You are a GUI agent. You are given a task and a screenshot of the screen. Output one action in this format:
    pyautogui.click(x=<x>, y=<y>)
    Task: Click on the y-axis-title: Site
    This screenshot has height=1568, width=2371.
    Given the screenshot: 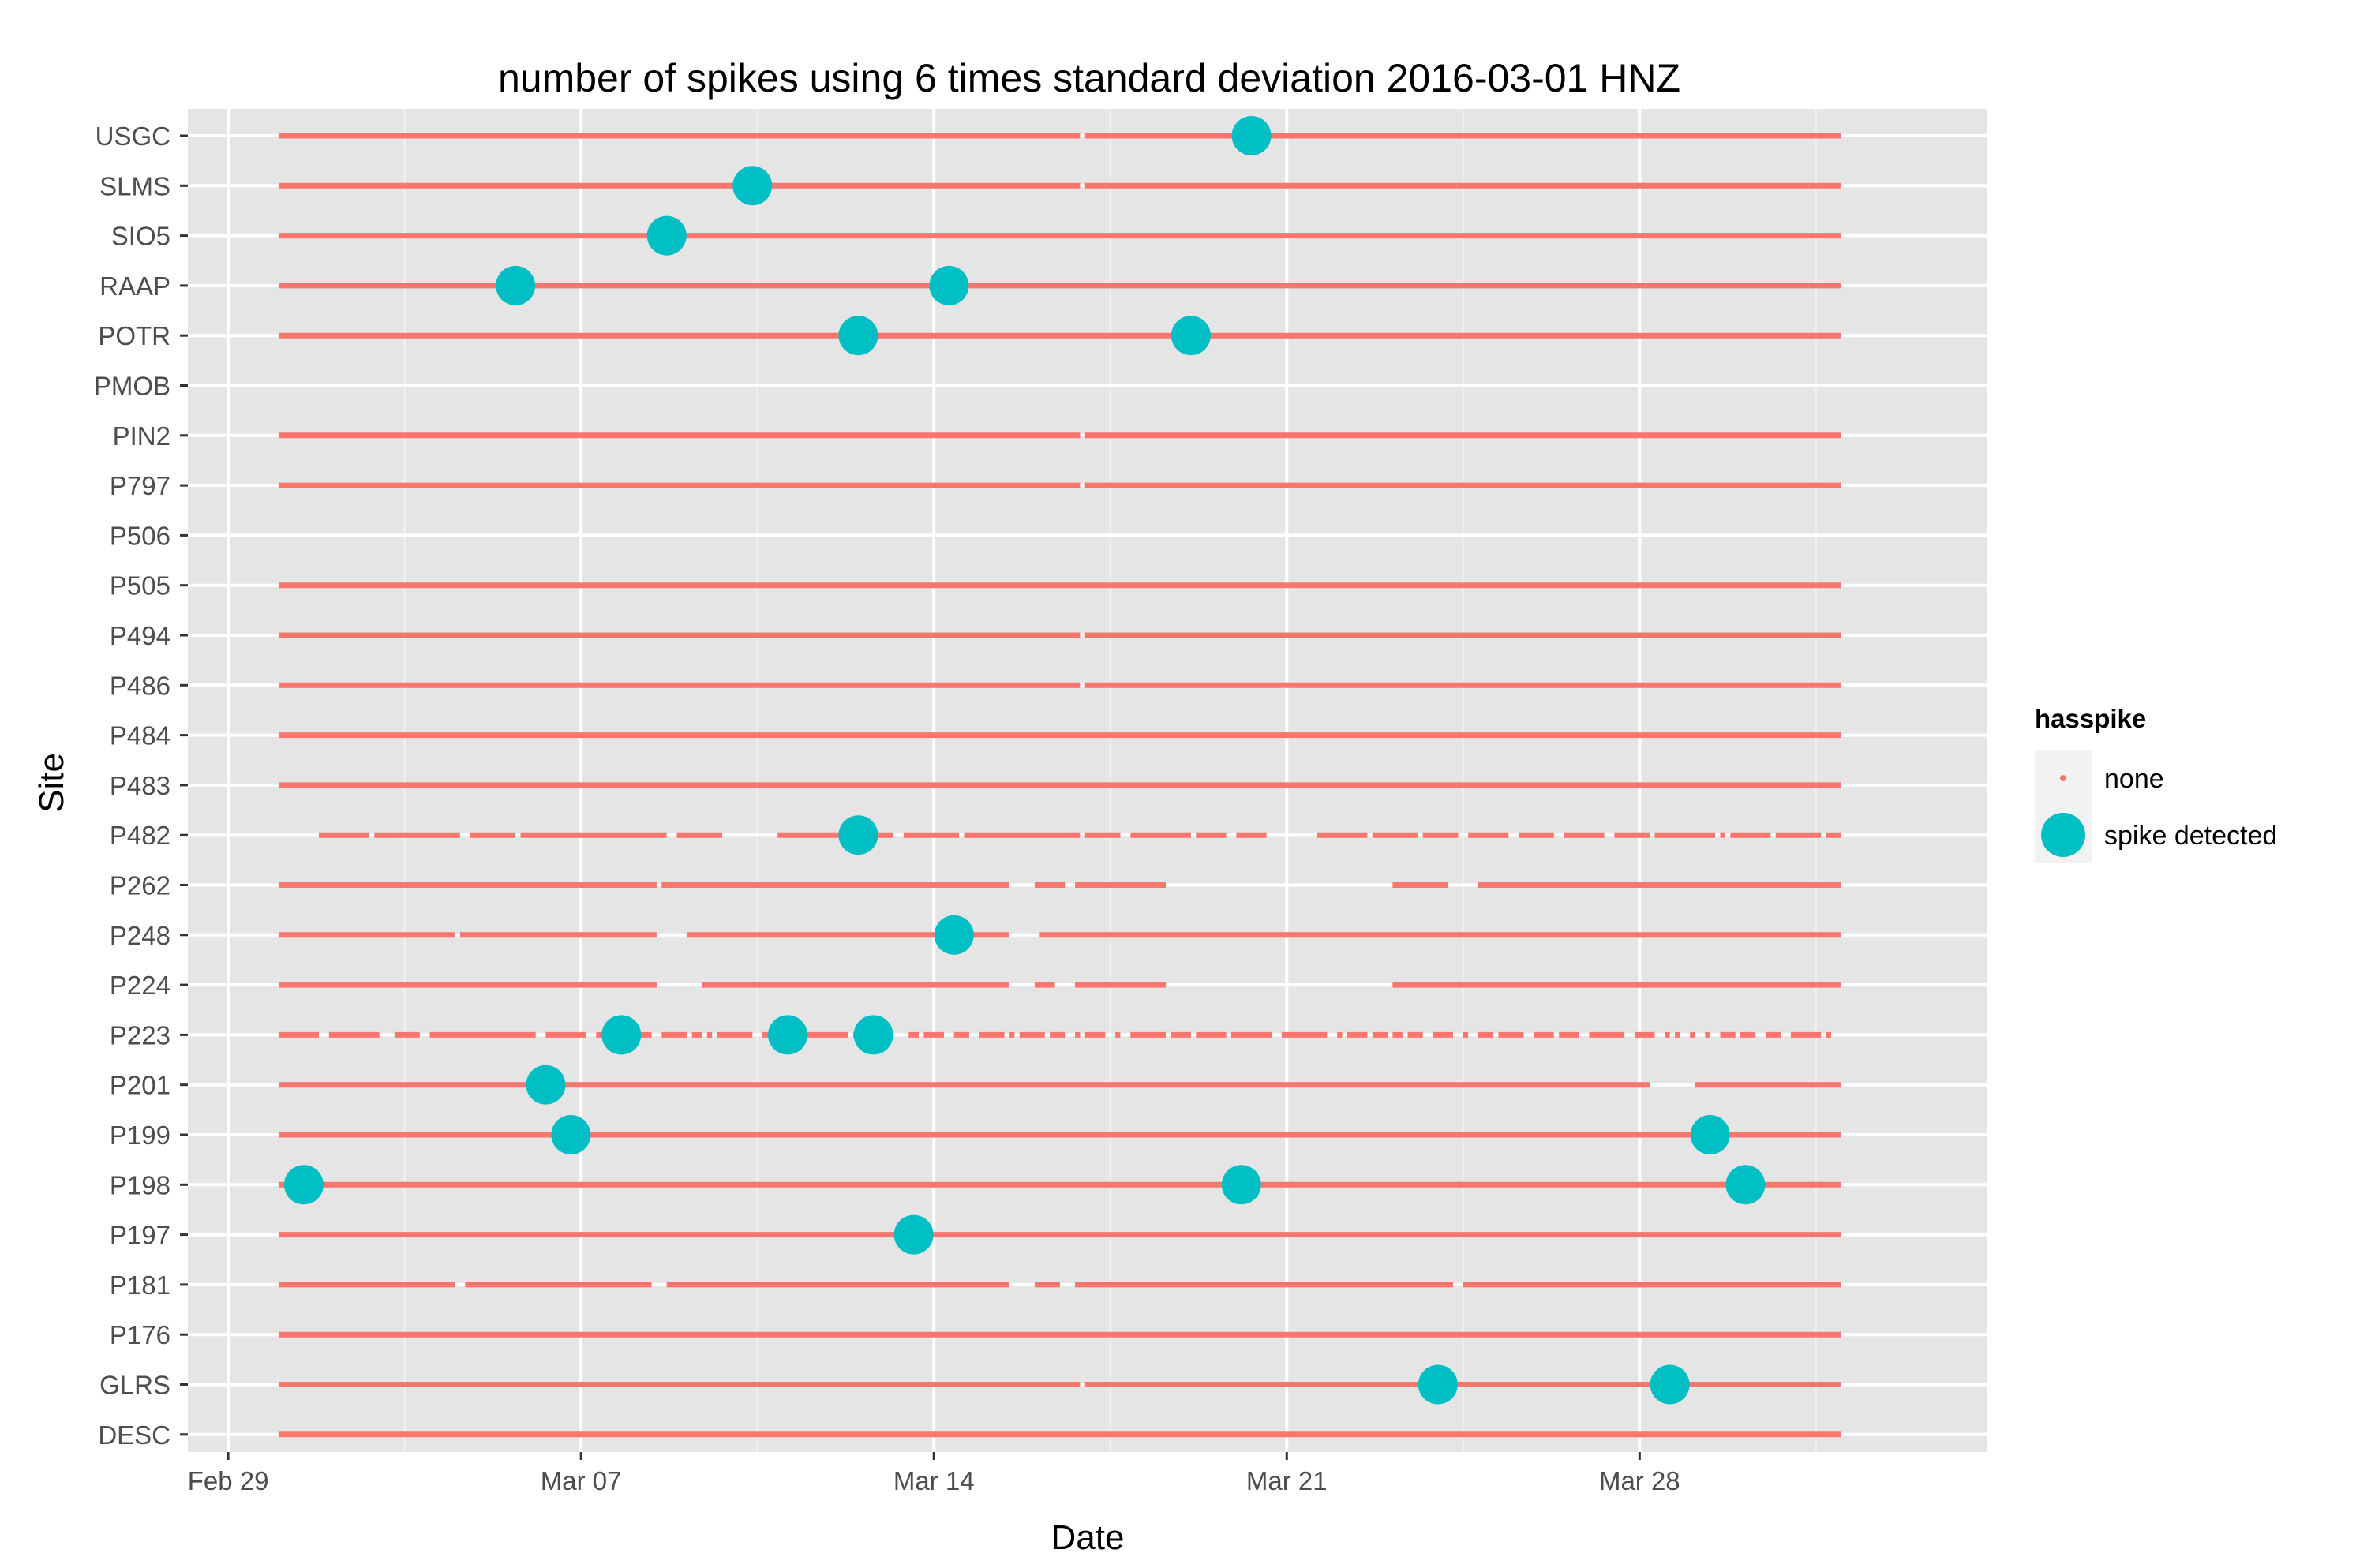 What is the action you would take?
    pyautogui.click(x=51, y=783)
    